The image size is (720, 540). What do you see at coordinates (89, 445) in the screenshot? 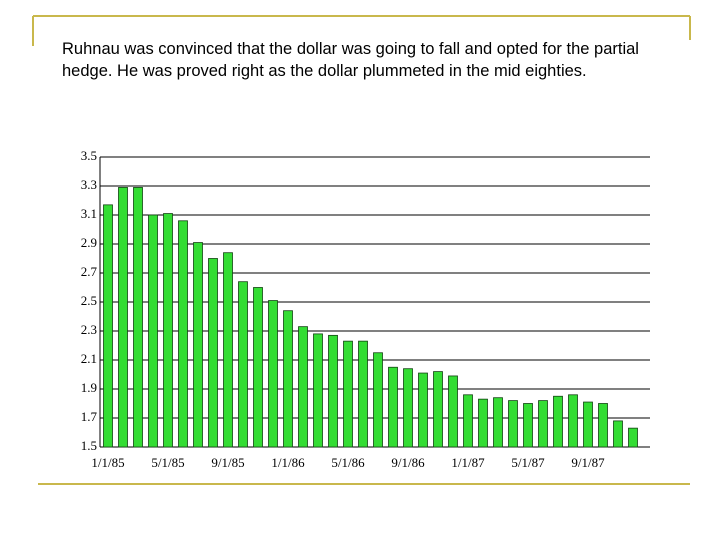
I see `y-tick-label: 1.5` at bounding box center [89, 445].